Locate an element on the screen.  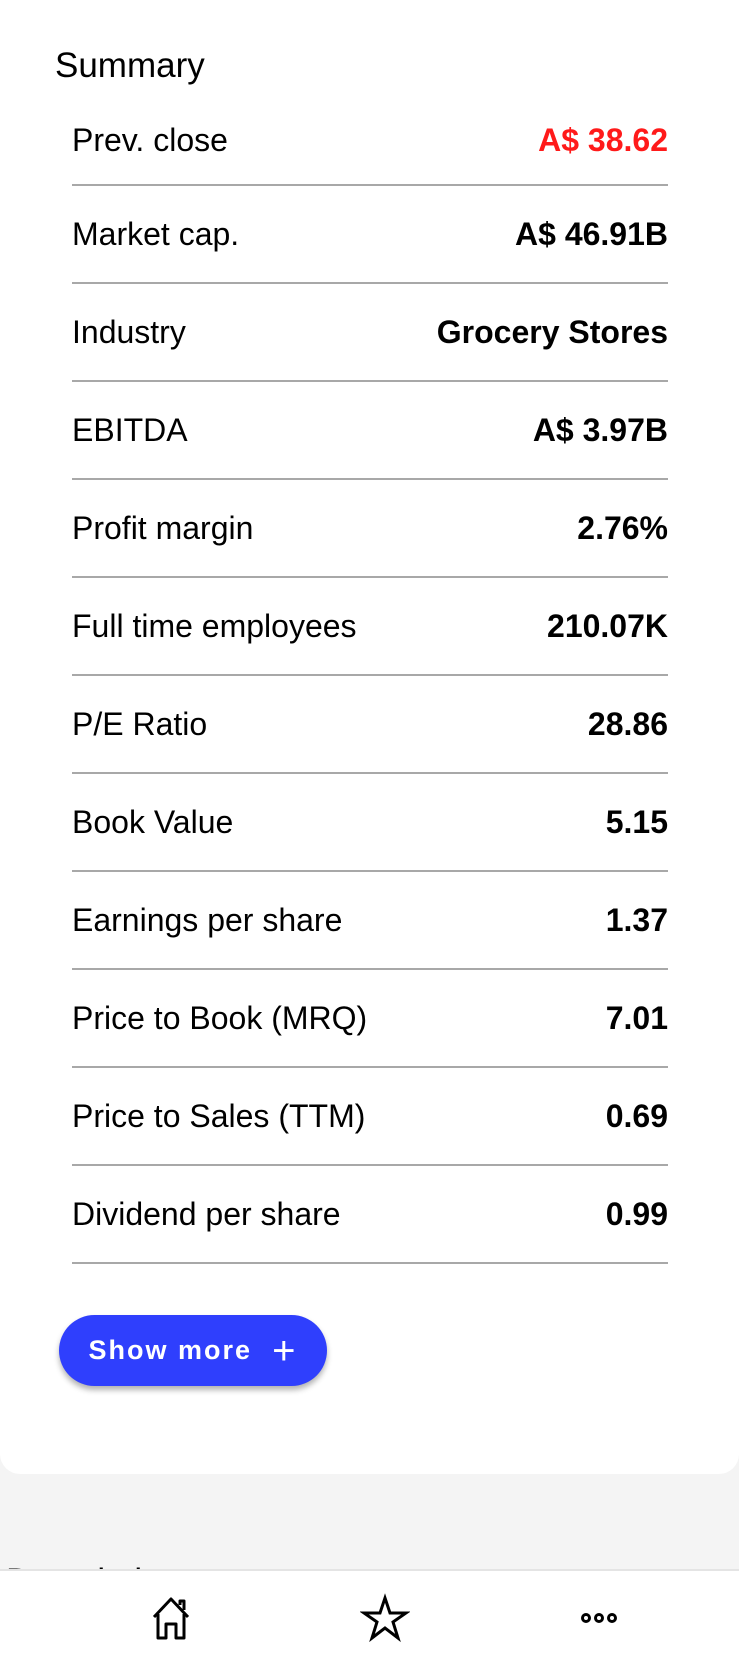
show-more-button: Show more + is located at coordinates (193, 1350).